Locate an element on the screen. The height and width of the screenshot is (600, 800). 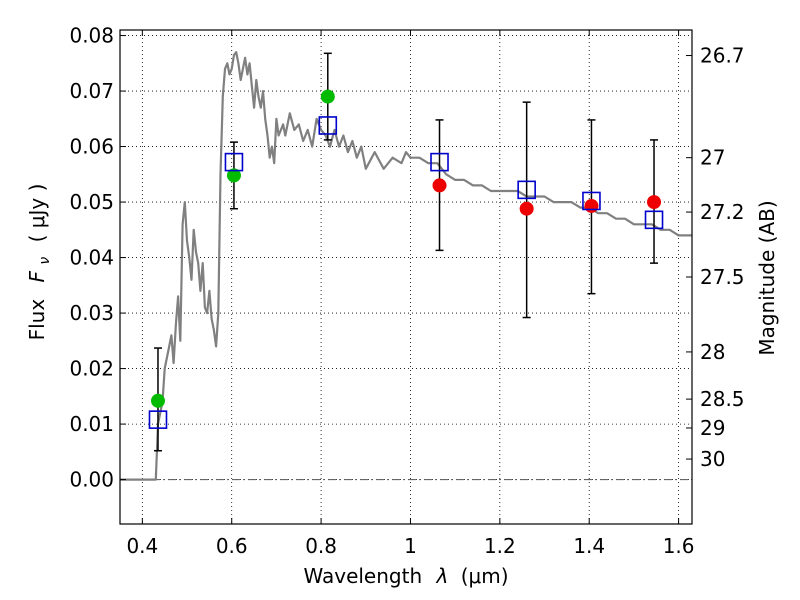
y2-tick-label: 28.5 is located at coordinates (722, 399).